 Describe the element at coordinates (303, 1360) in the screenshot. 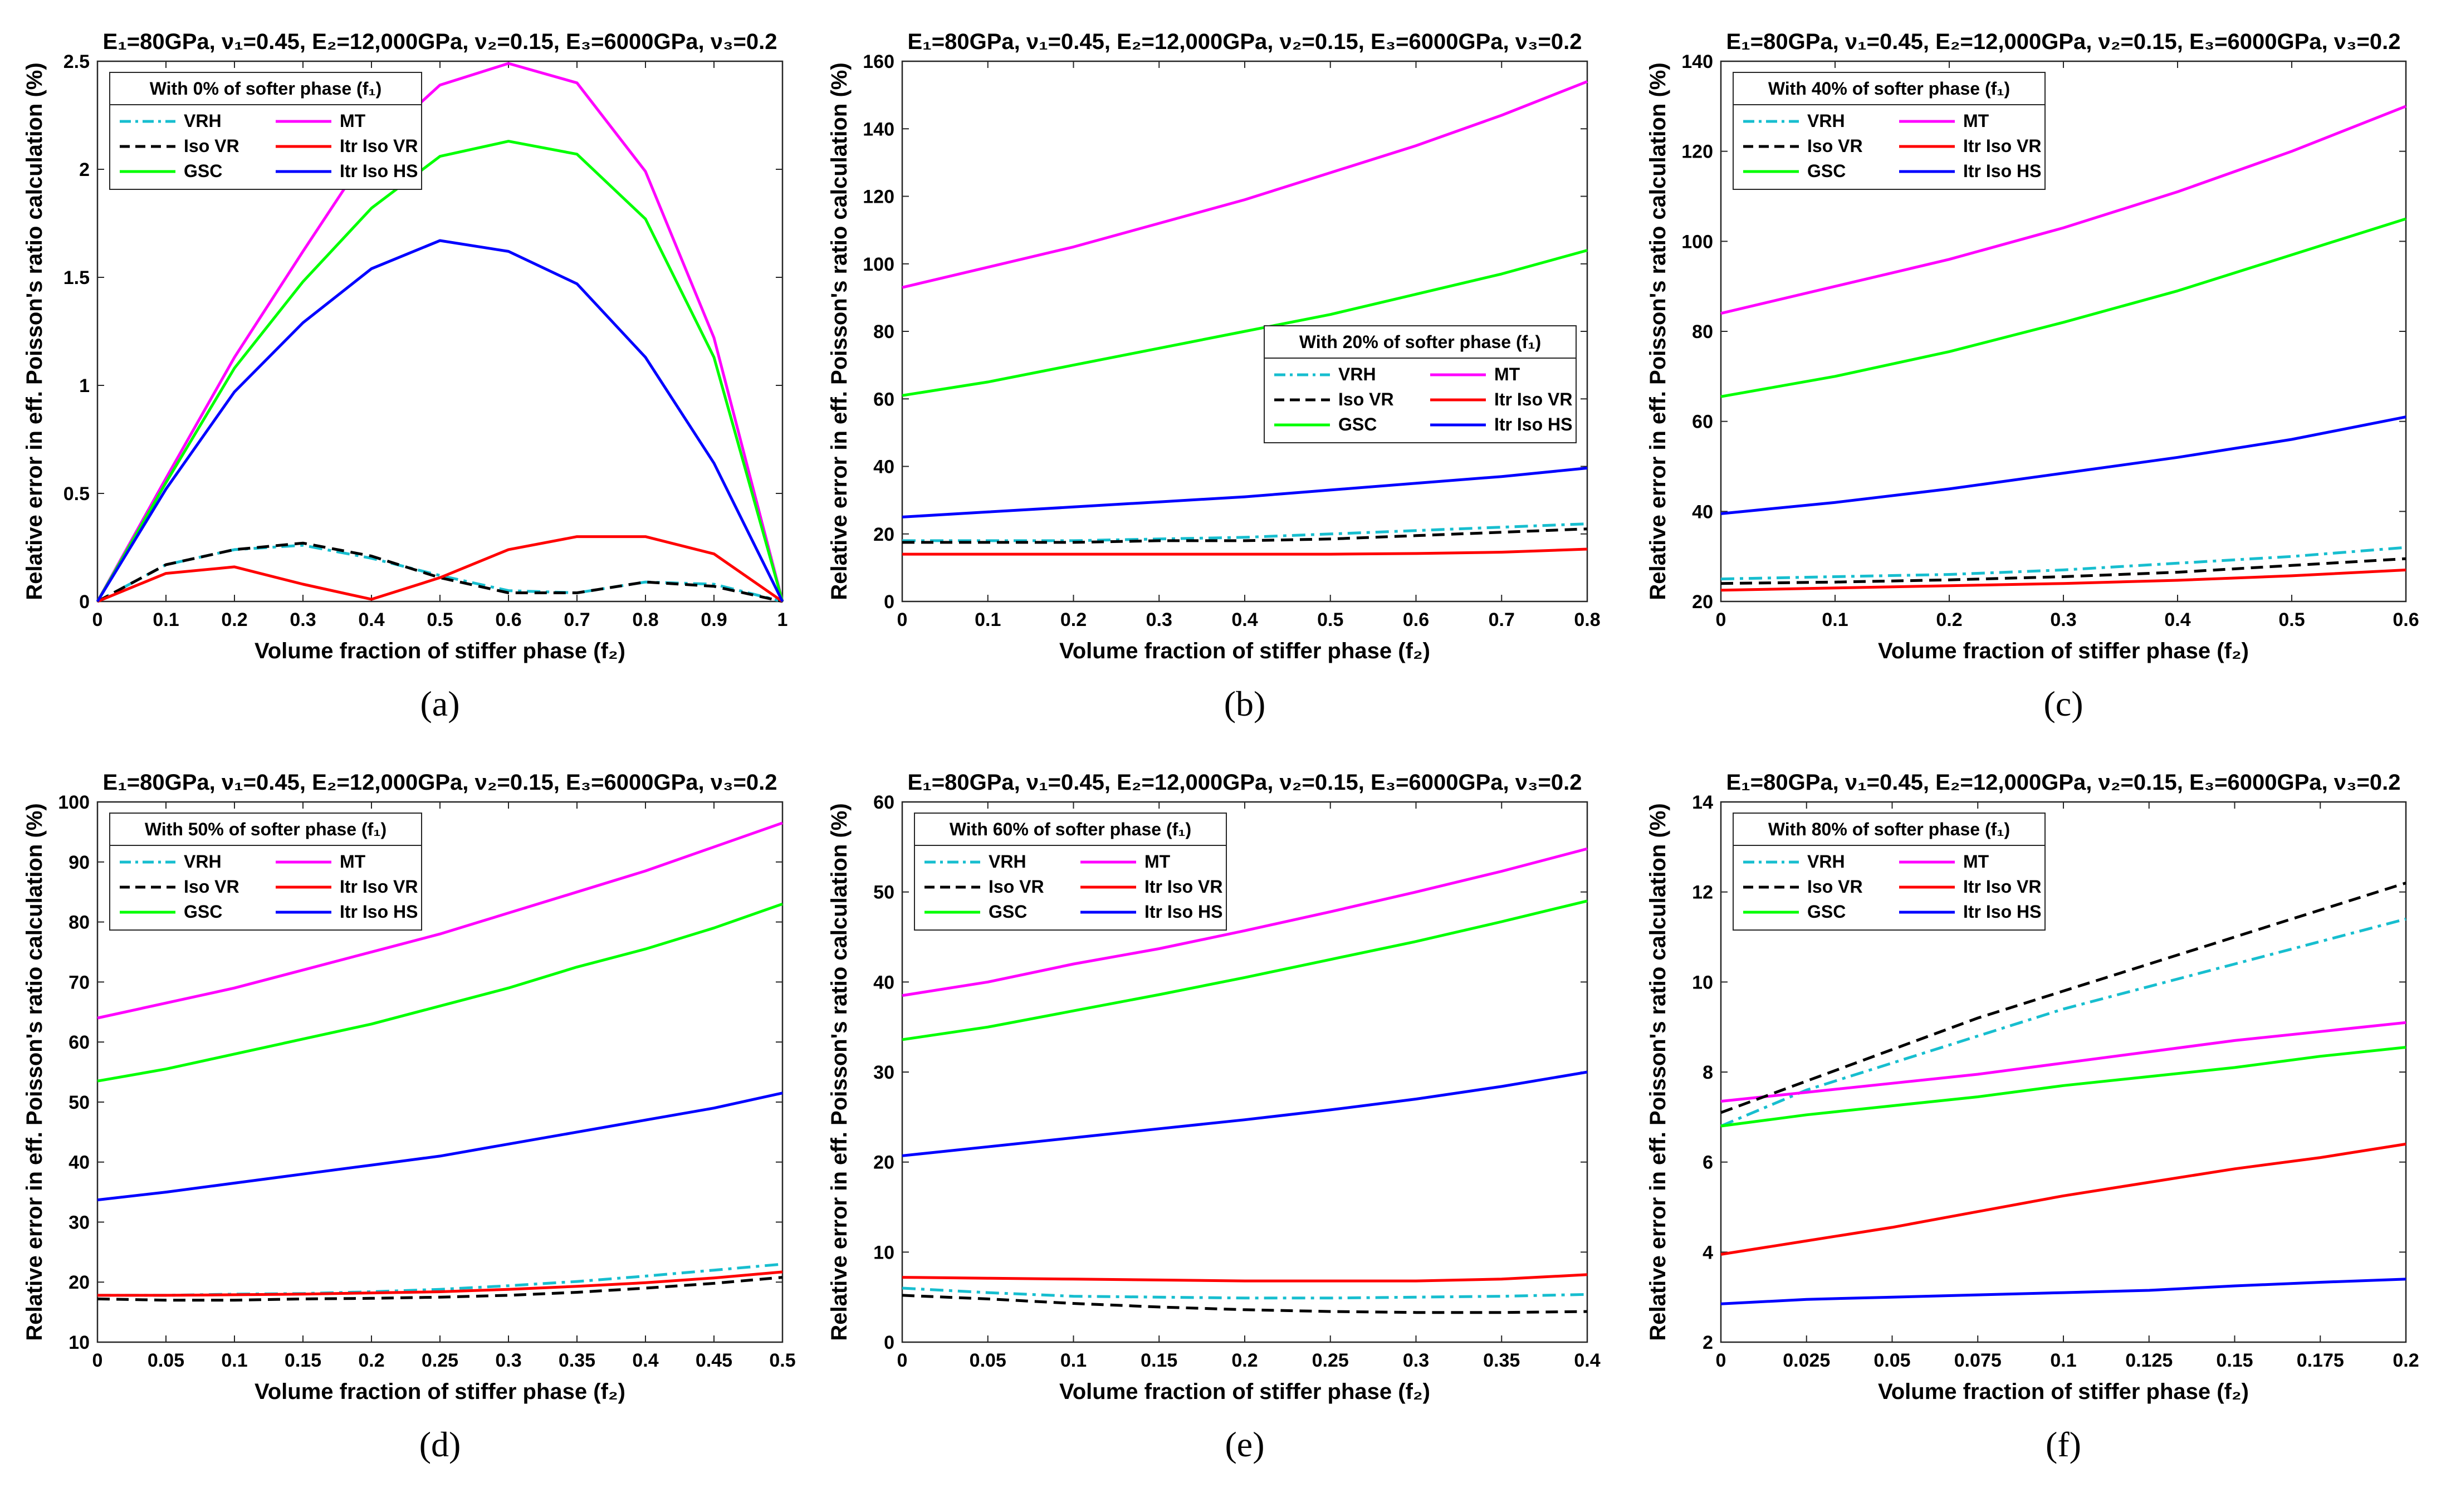

I see `x-tick-label: 0.15` at that location.